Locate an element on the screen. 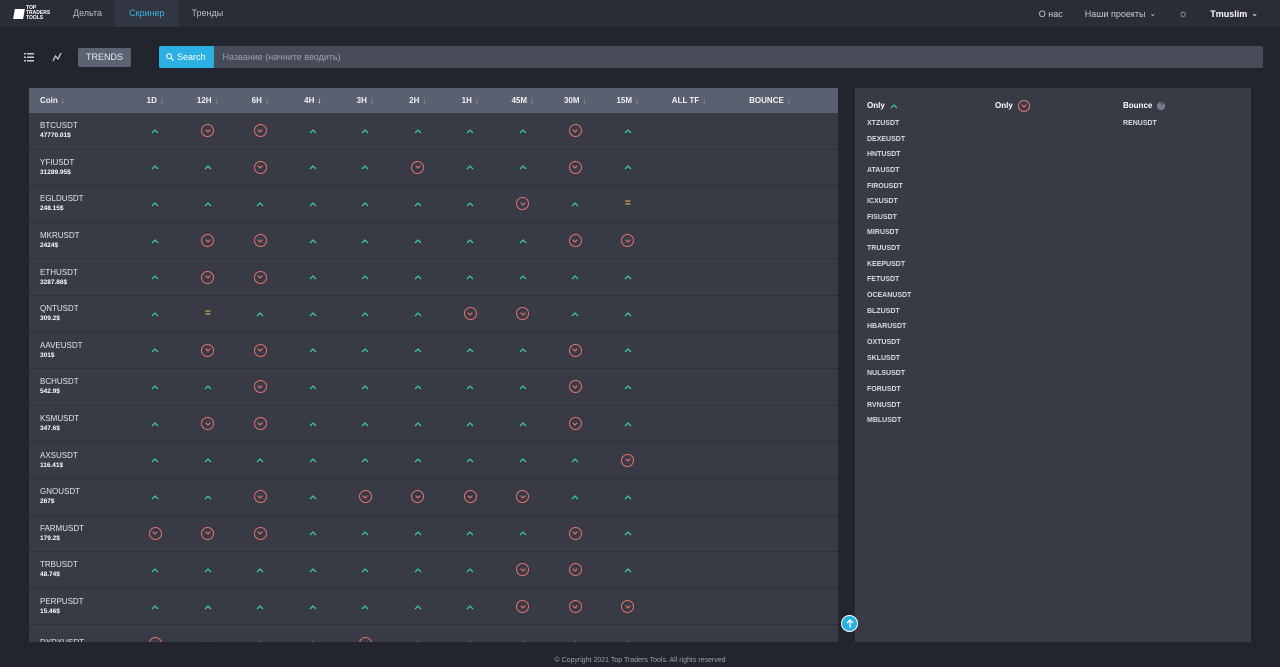 The width and height of the screenshot is (1280, 667). column-header-6: 2H ↓ is located at coordinates (418, 100).